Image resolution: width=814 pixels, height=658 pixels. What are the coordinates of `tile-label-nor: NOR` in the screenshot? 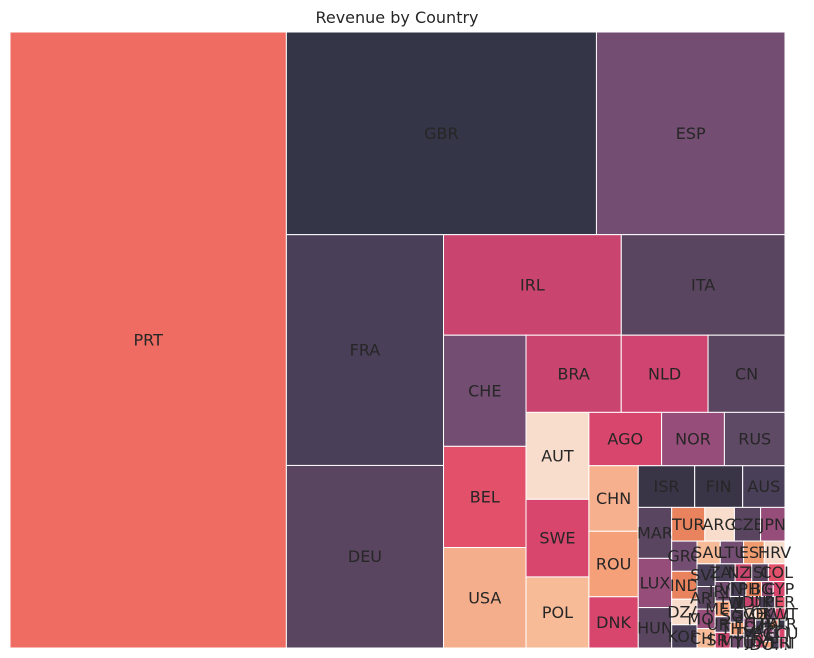 It's located at (693, 439).